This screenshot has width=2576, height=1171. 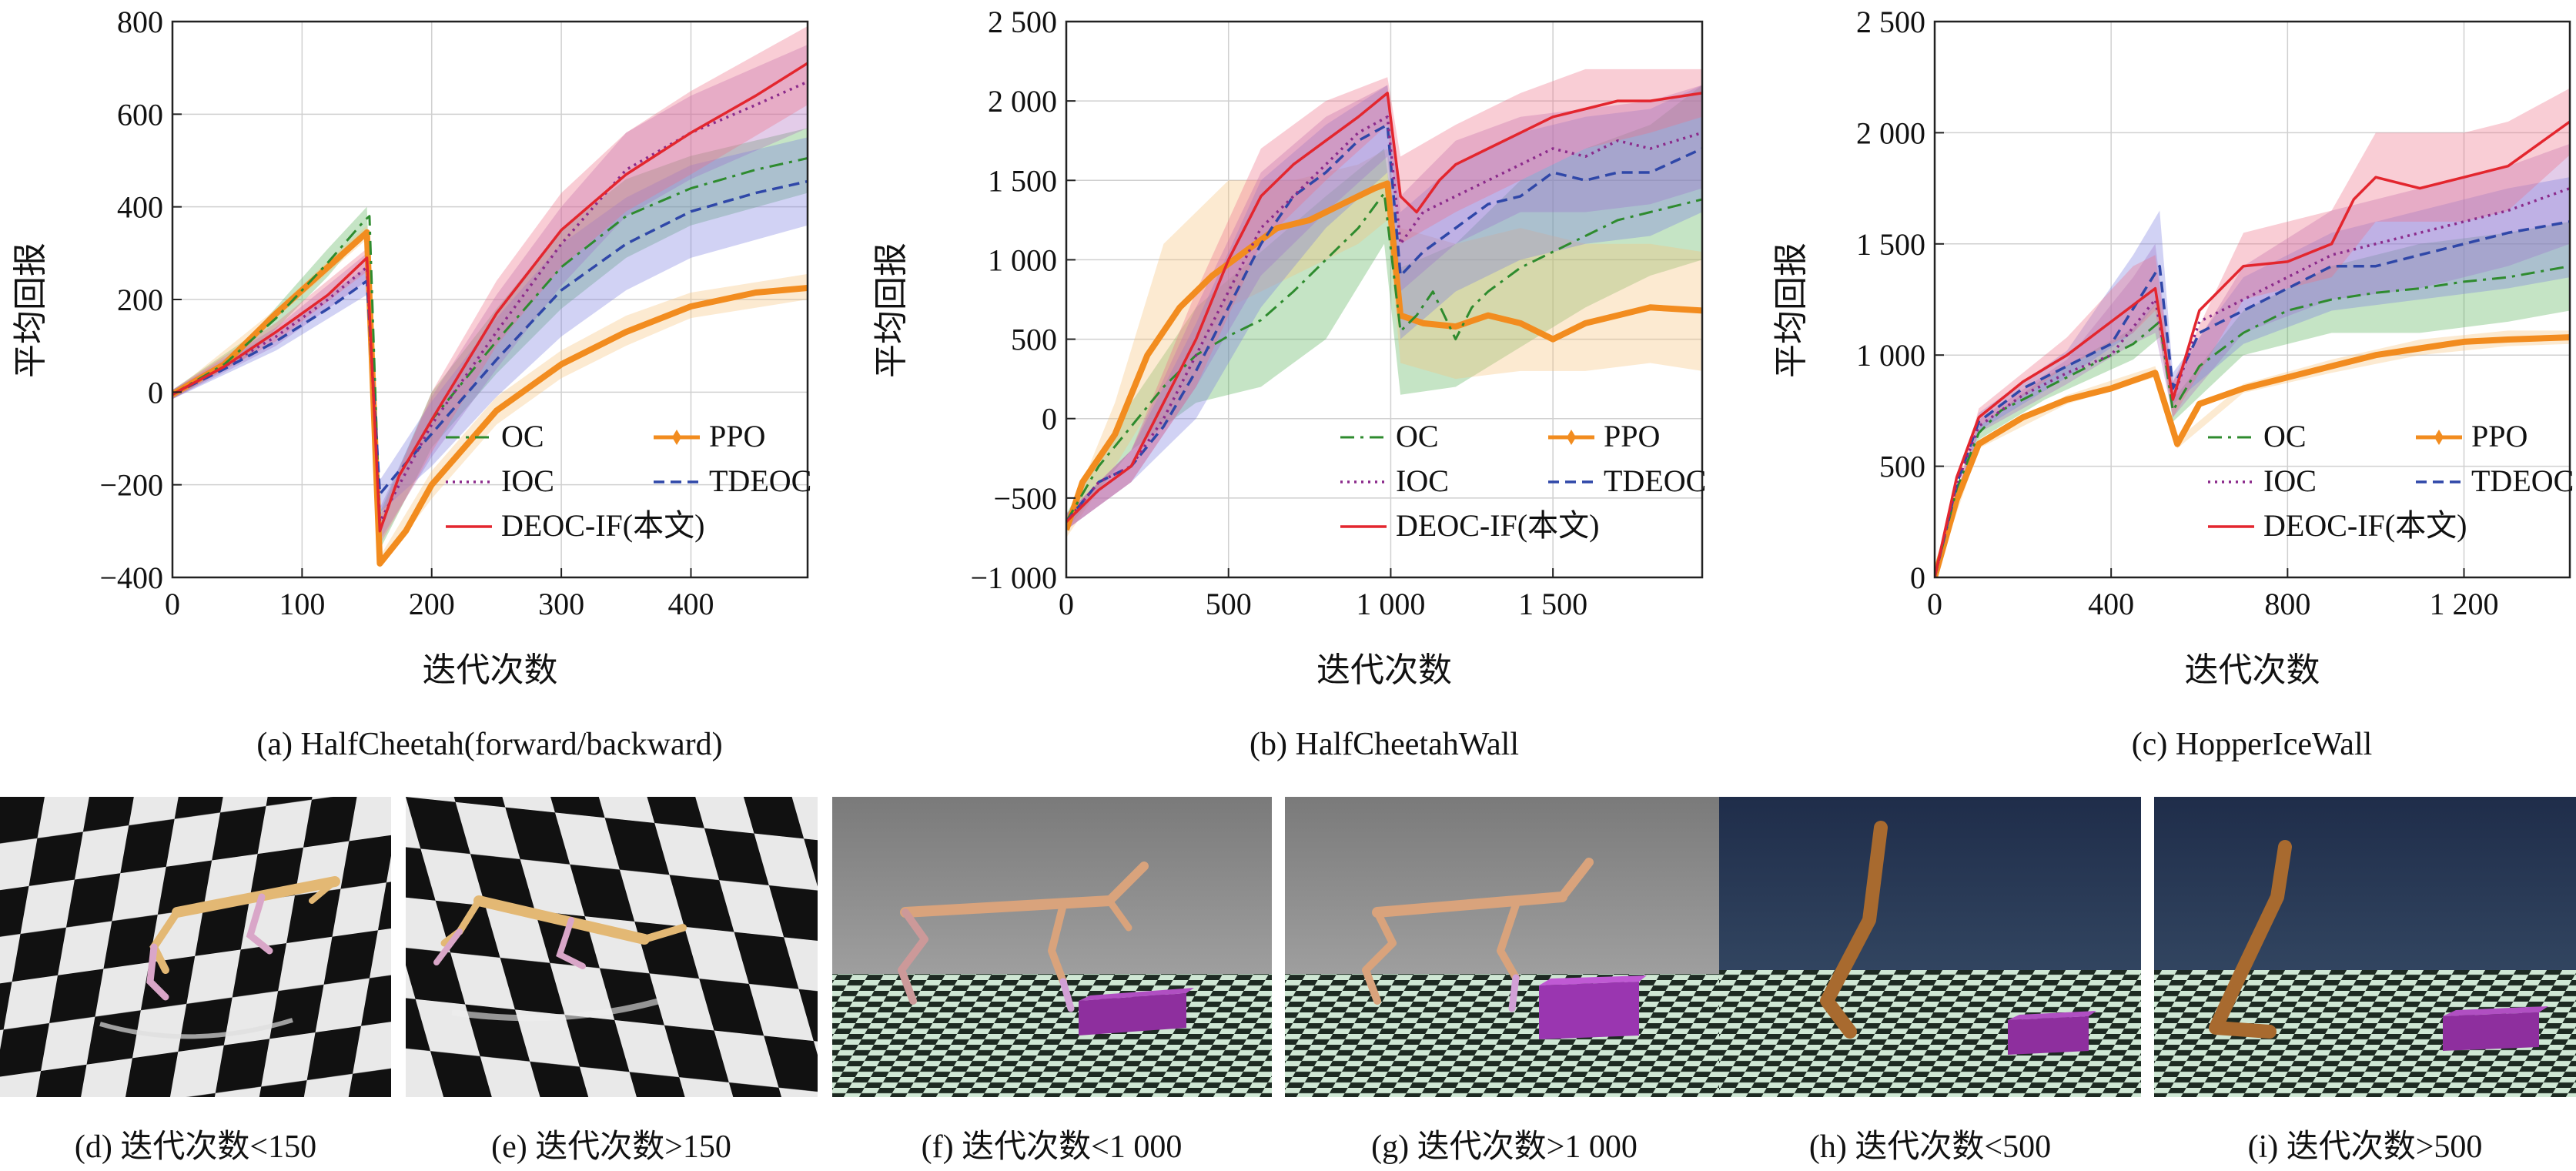 I want to click on caption-i: (i) 迭代次数>500, so click(x=2366, y=1147).